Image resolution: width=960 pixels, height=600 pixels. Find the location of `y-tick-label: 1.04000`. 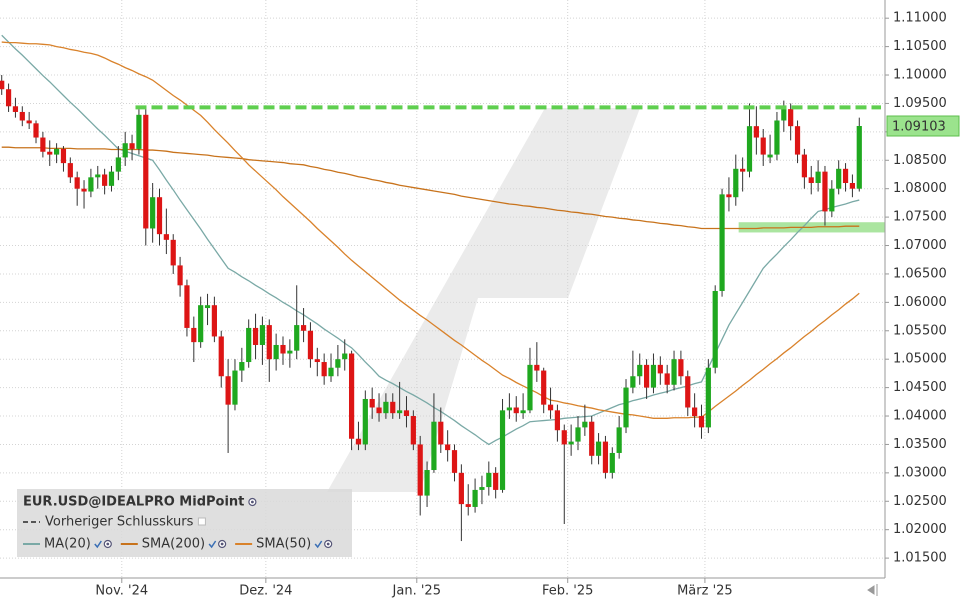

y-tick-label: 1.04000 is located at coordinates (920, 416).